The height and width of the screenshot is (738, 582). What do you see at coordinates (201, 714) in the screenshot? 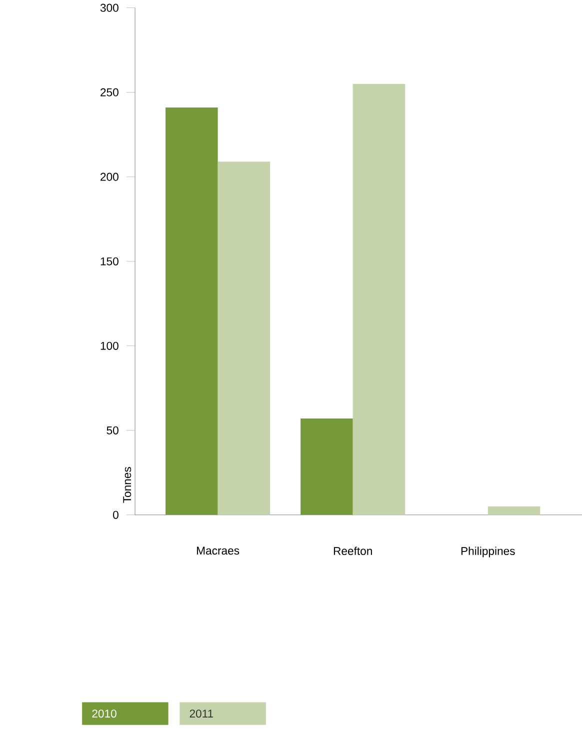
I see `text: 2011` at bounding box center [201, 714].